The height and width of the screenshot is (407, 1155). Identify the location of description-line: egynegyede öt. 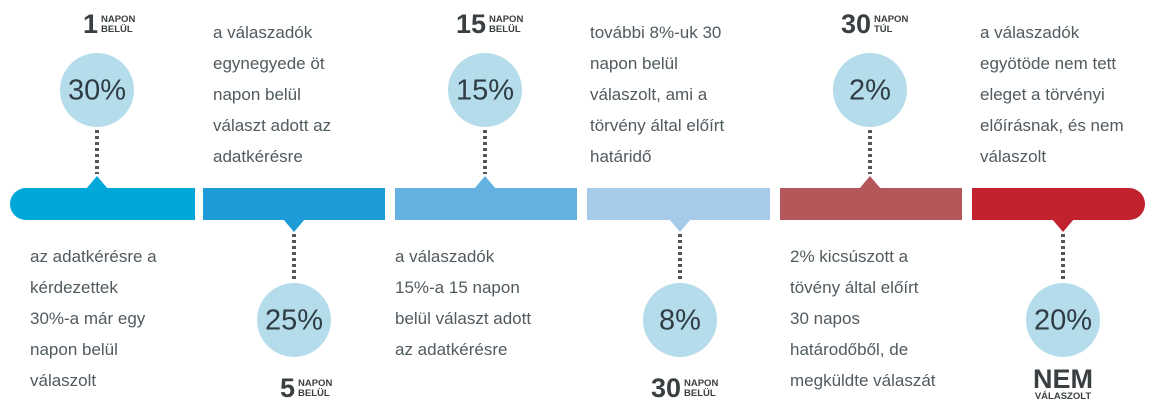
(269, 63).